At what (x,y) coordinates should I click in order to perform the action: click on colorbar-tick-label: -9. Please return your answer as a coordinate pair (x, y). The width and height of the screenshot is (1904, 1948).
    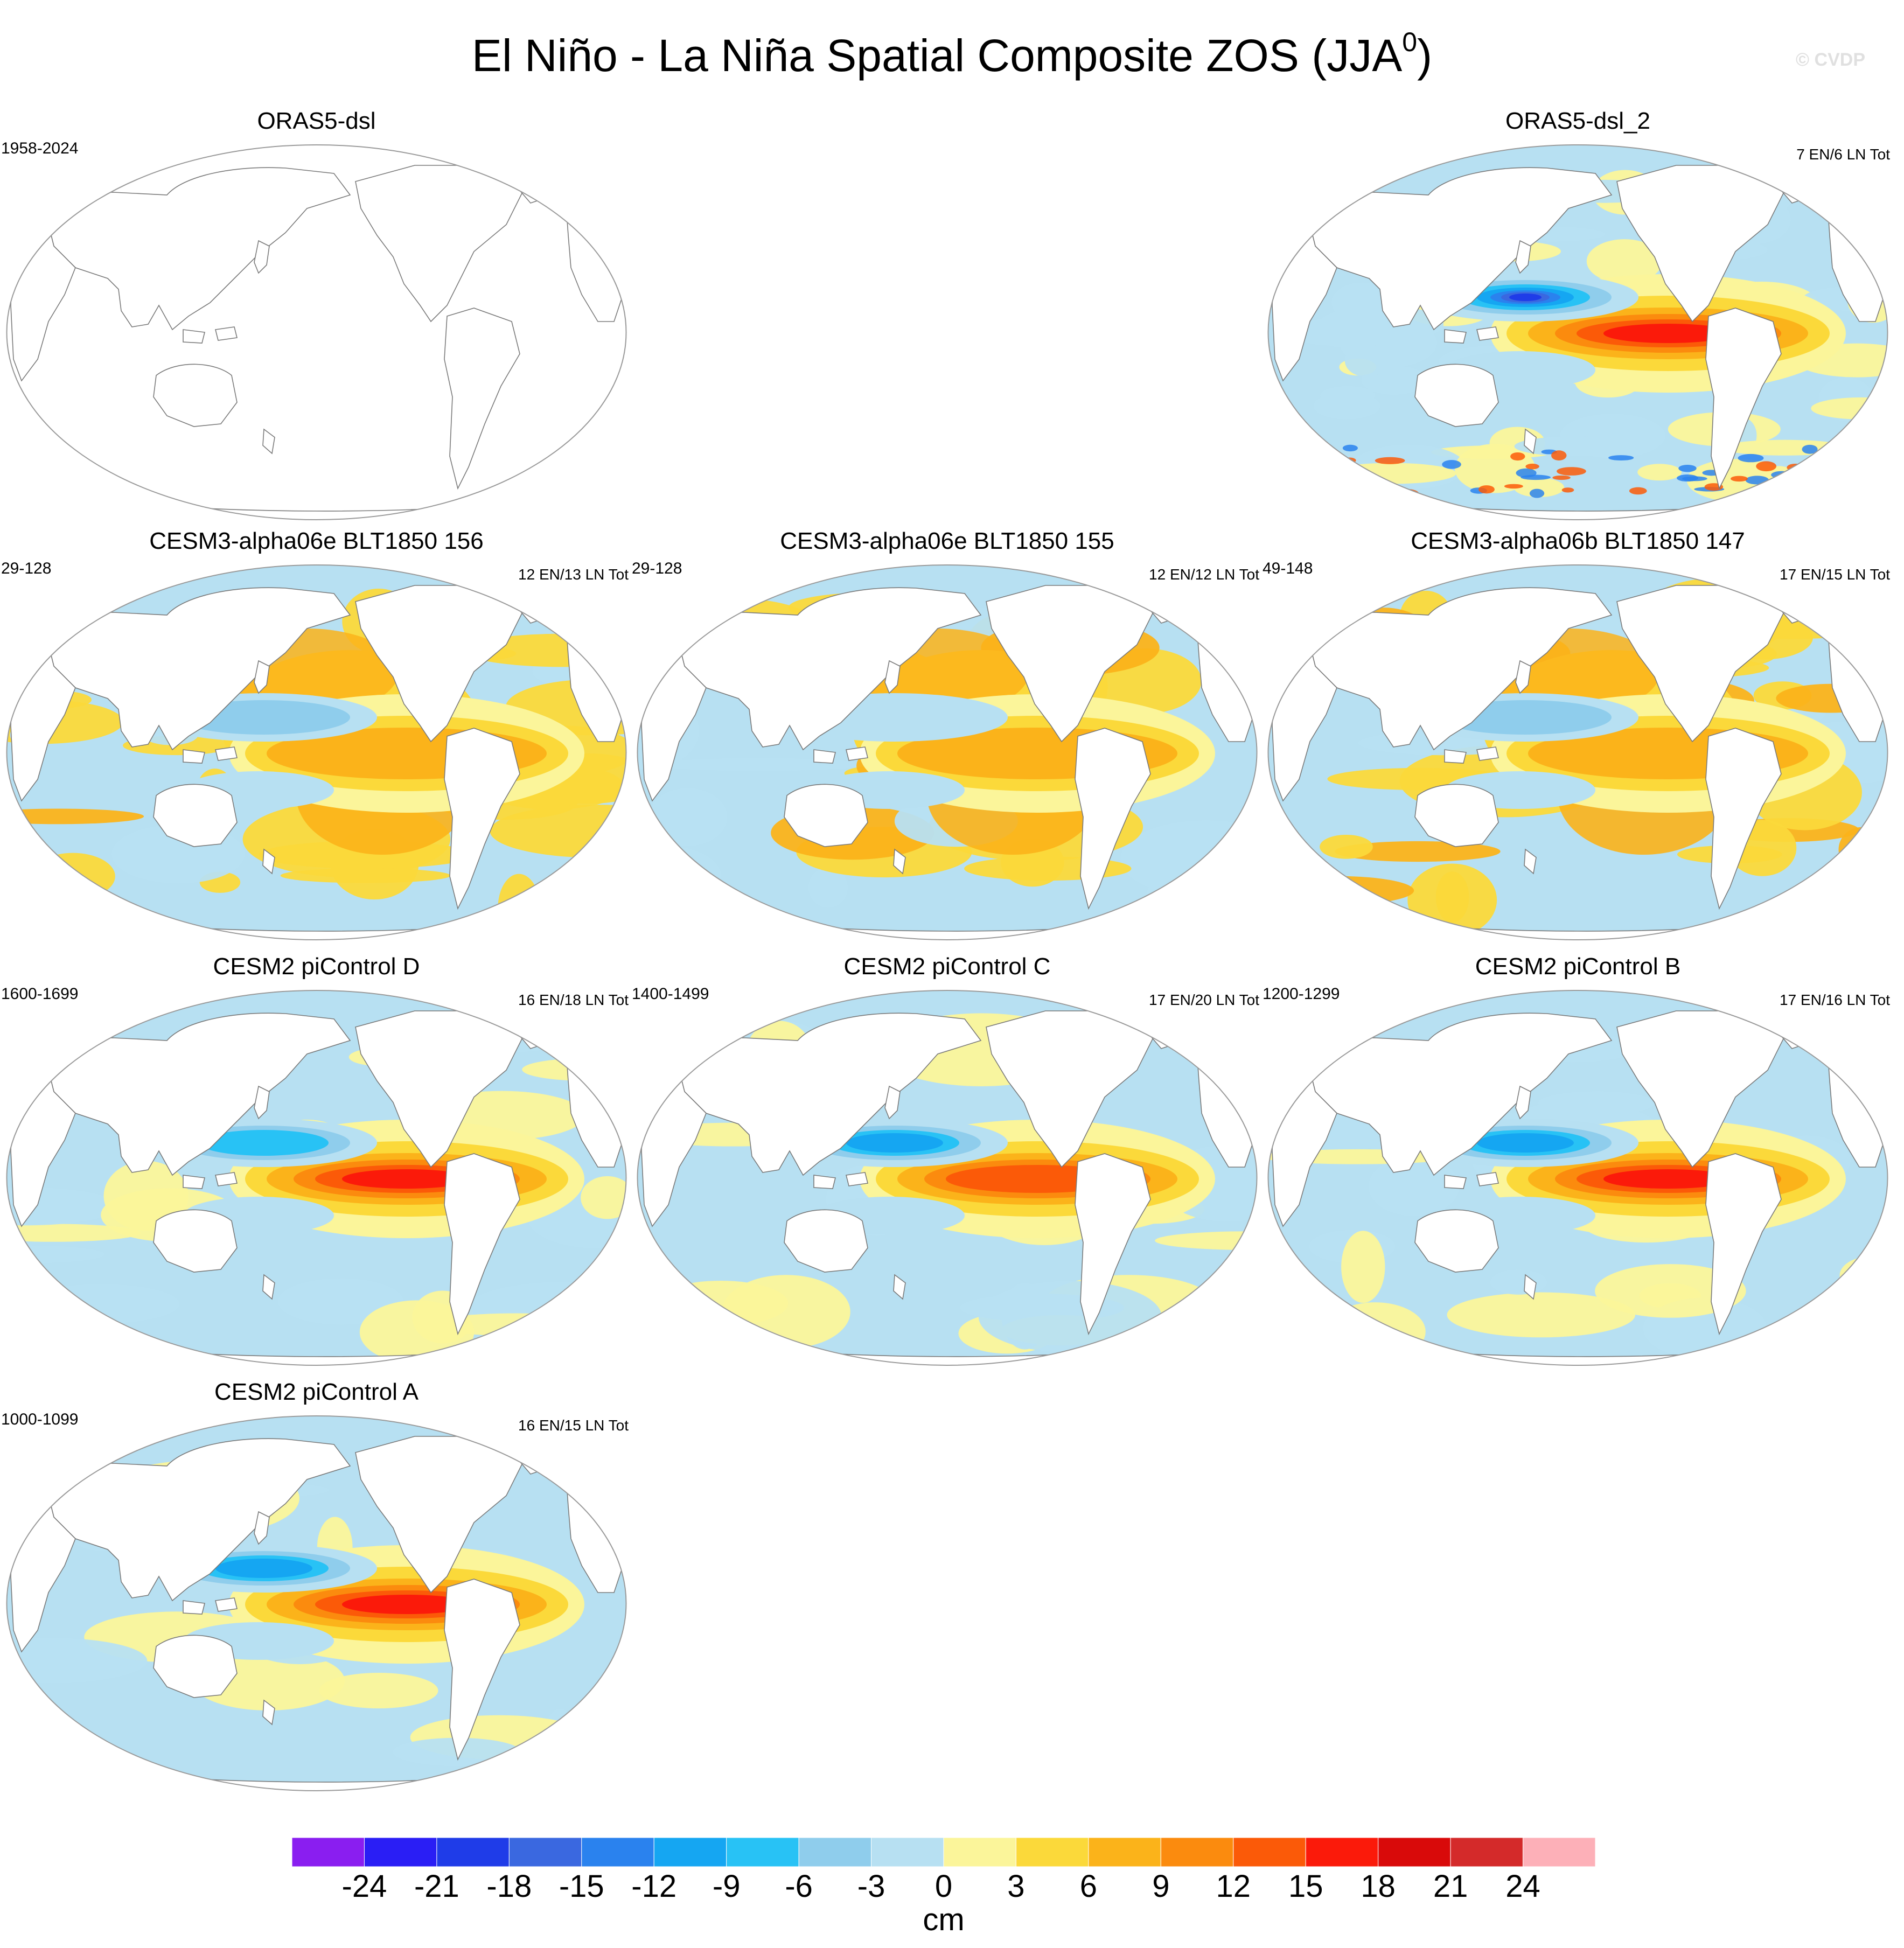
    Looking at the image, I should click on (727, 1886).